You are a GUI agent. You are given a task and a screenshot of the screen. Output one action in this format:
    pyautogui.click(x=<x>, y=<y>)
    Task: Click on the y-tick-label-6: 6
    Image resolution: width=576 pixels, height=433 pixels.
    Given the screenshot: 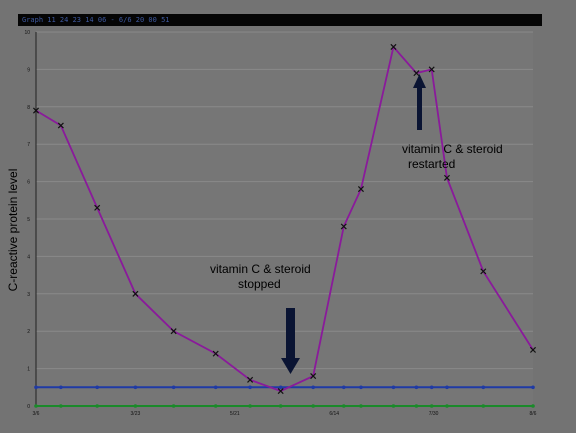 What is the action you would take?
    pyautogui.click(x=28, y=183)
    